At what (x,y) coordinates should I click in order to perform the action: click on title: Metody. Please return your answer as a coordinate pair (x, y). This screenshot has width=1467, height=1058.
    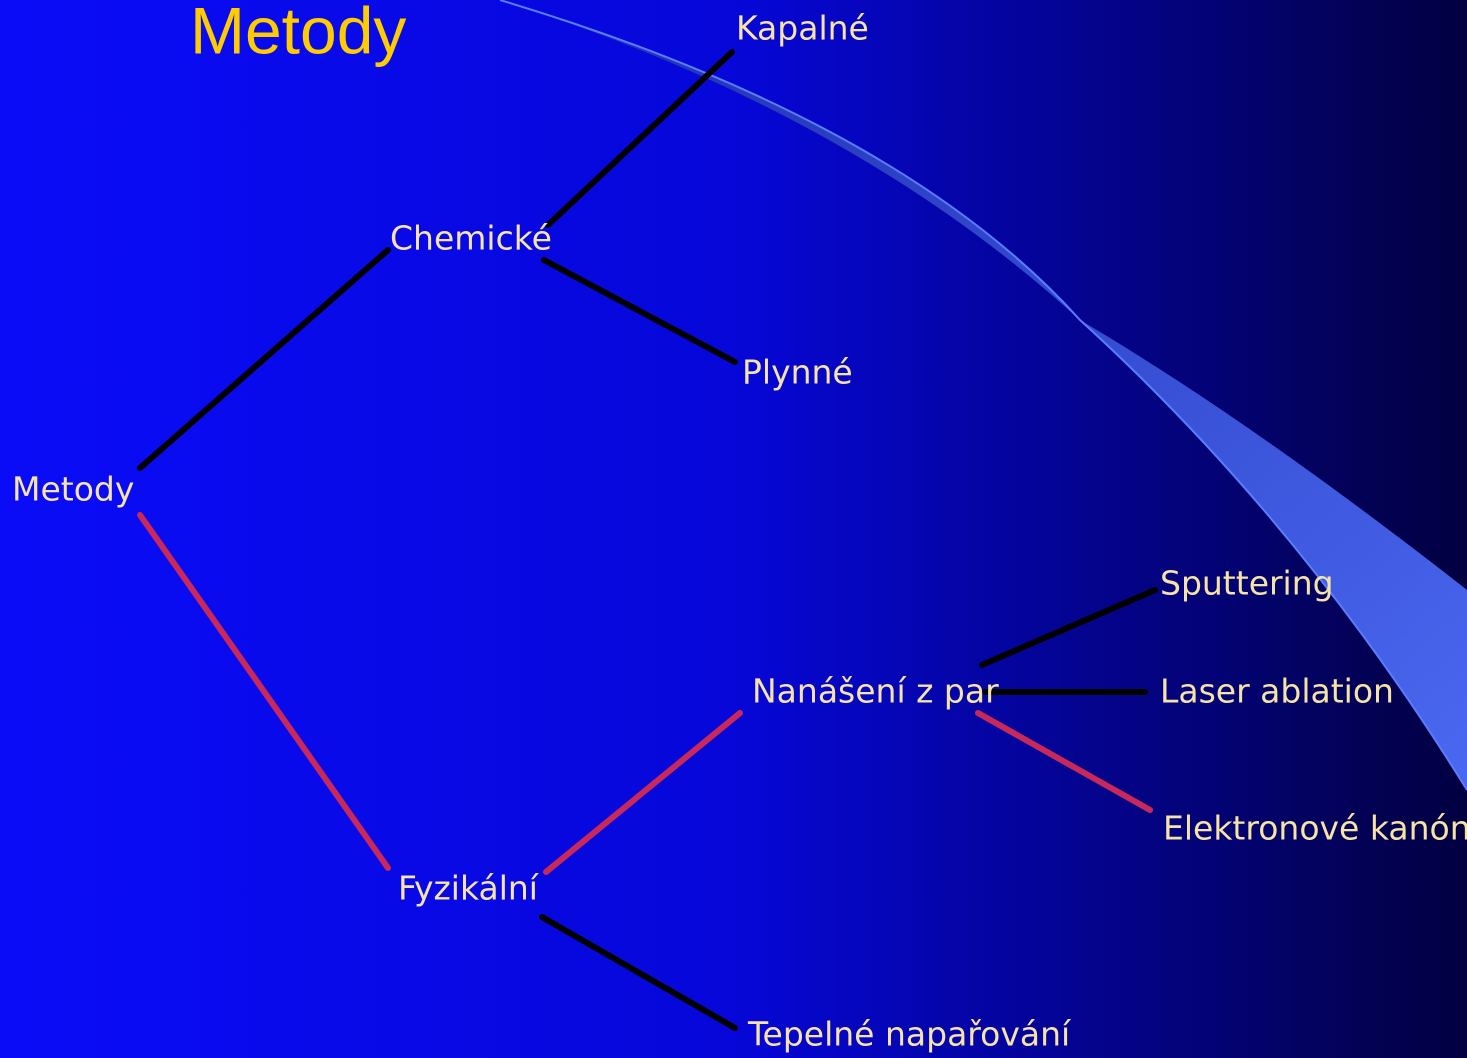
    Looking at the image, I should click on (298, 33).